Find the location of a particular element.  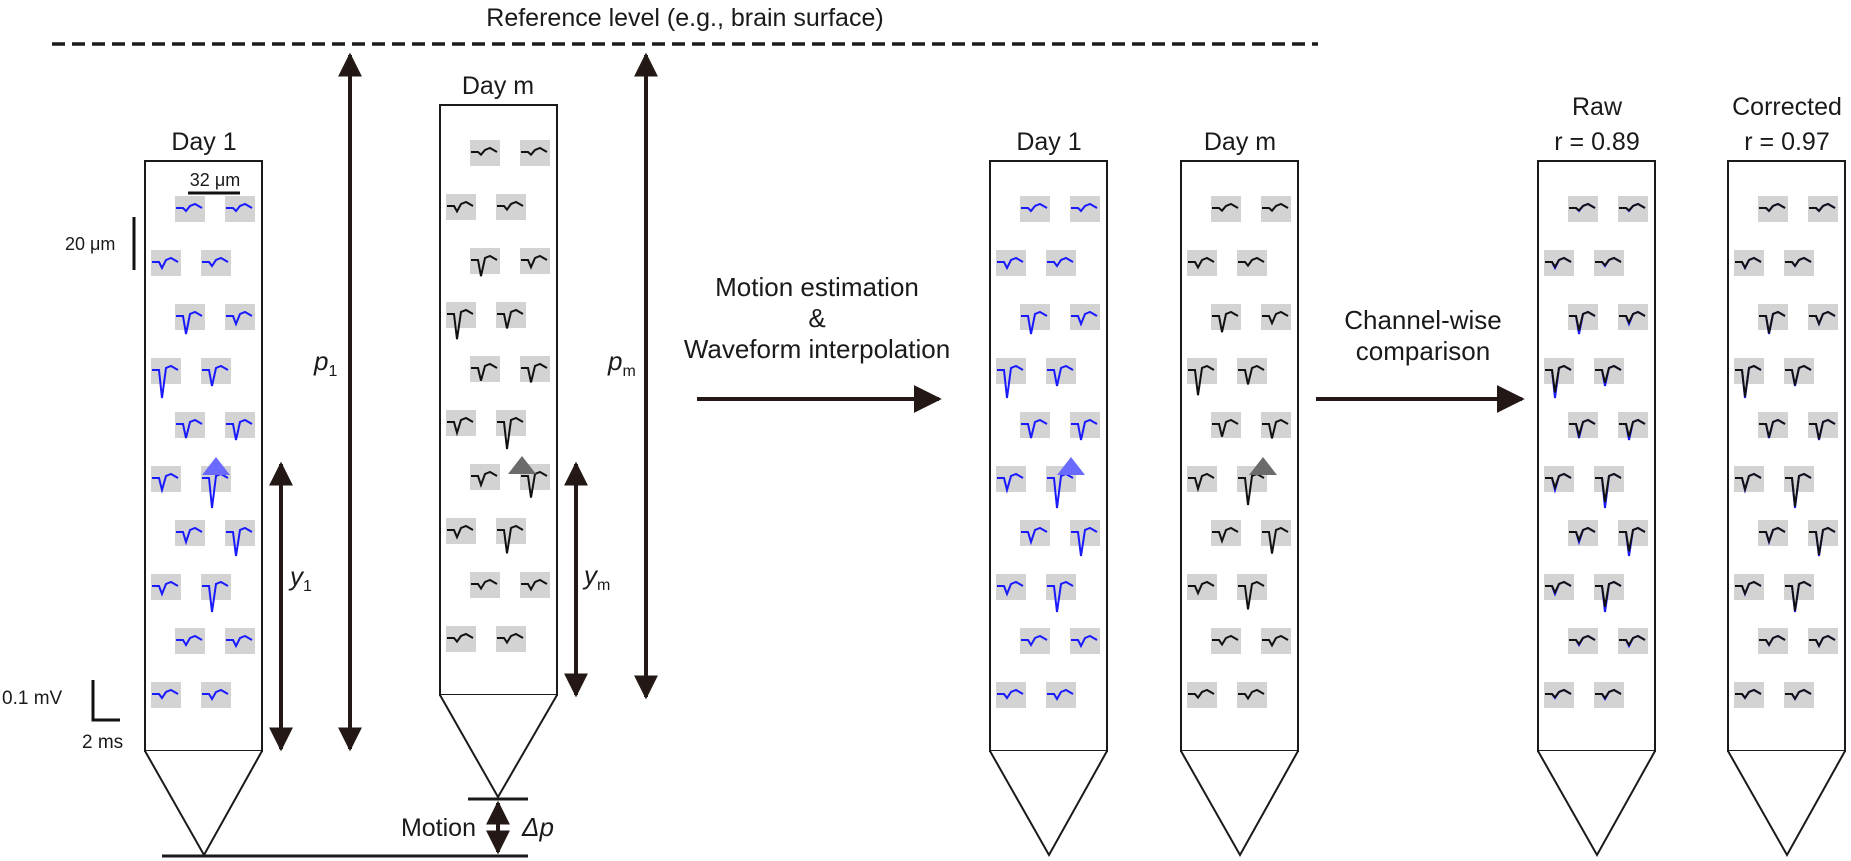

scale-height-label: 20 μm is located at coordinates (90, 244).